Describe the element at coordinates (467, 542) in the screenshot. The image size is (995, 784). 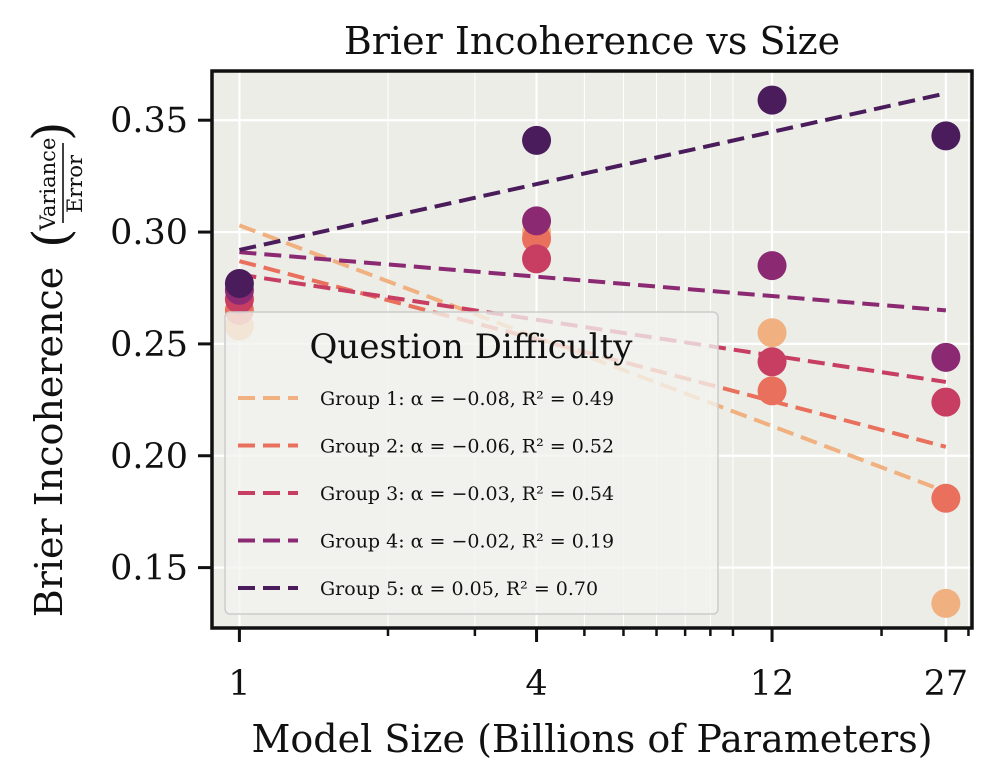
I see `legend-label-group-4: Group 4: α = −0.02, R² = 0.19` at that location.